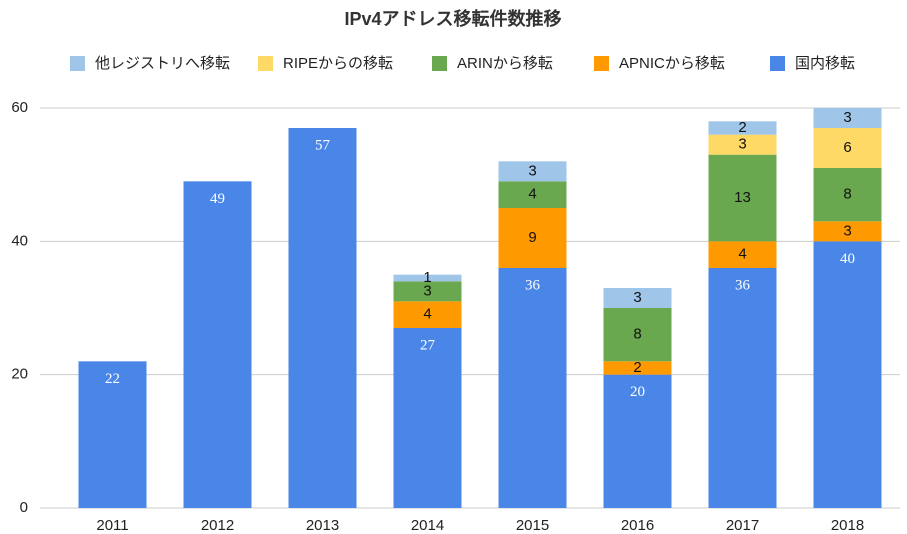 This screenshot has width=907, height=534. I want to click on x-tick-label: 2011, so click(112, 525).